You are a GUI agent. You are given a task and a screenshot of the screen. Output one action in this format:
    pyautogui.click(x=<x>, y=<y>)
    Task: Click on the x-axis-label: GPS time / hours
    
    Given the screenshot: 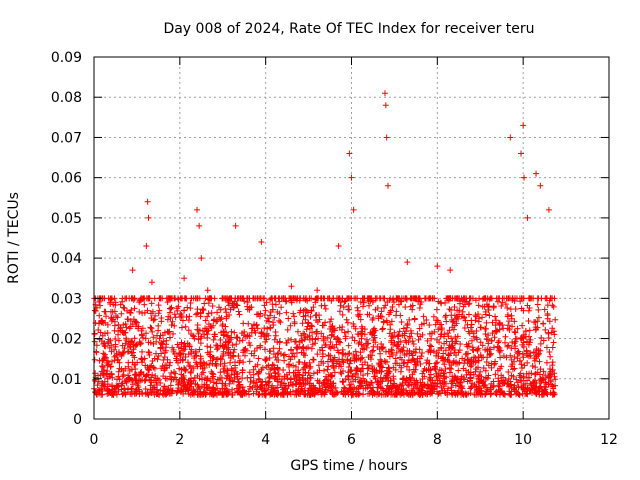 What is the action you would take?
    pyautogui.click(x=348, y=466)
    